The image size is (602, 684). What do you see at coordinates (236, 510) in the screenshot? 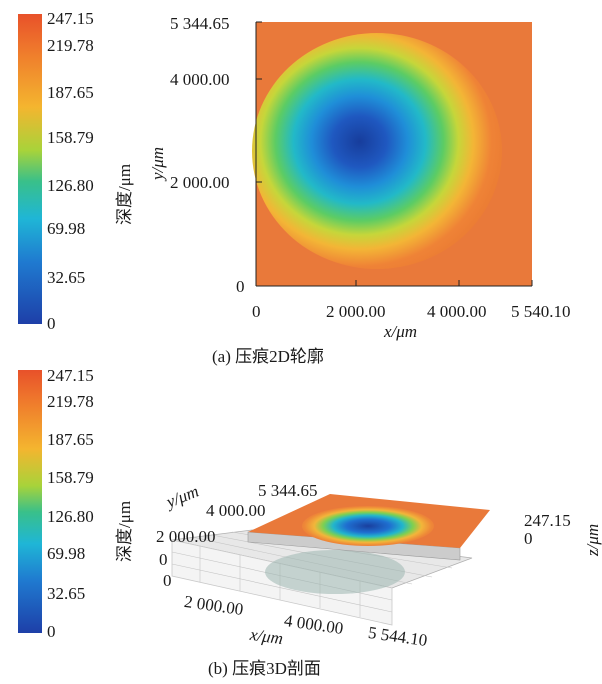
I see `y-tick-b: 4 000.00` at bounding box center [236, 510].